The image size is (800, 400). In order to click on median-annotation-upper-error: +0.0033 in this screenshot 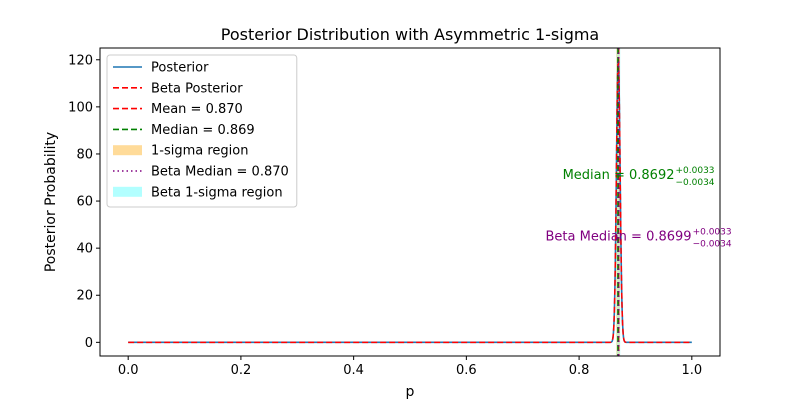, I will do `click(695, 171)`.